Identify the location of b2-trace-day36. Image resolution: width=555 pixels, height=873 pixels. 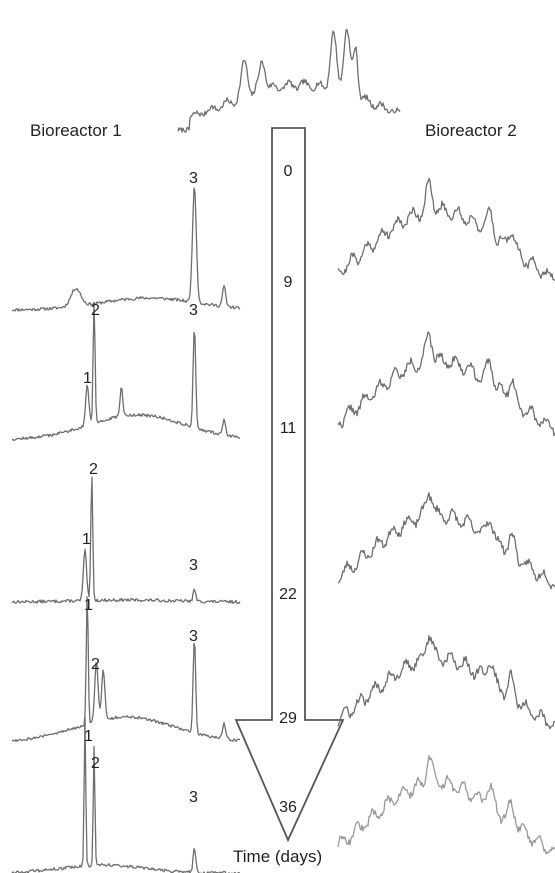
(446, 804).